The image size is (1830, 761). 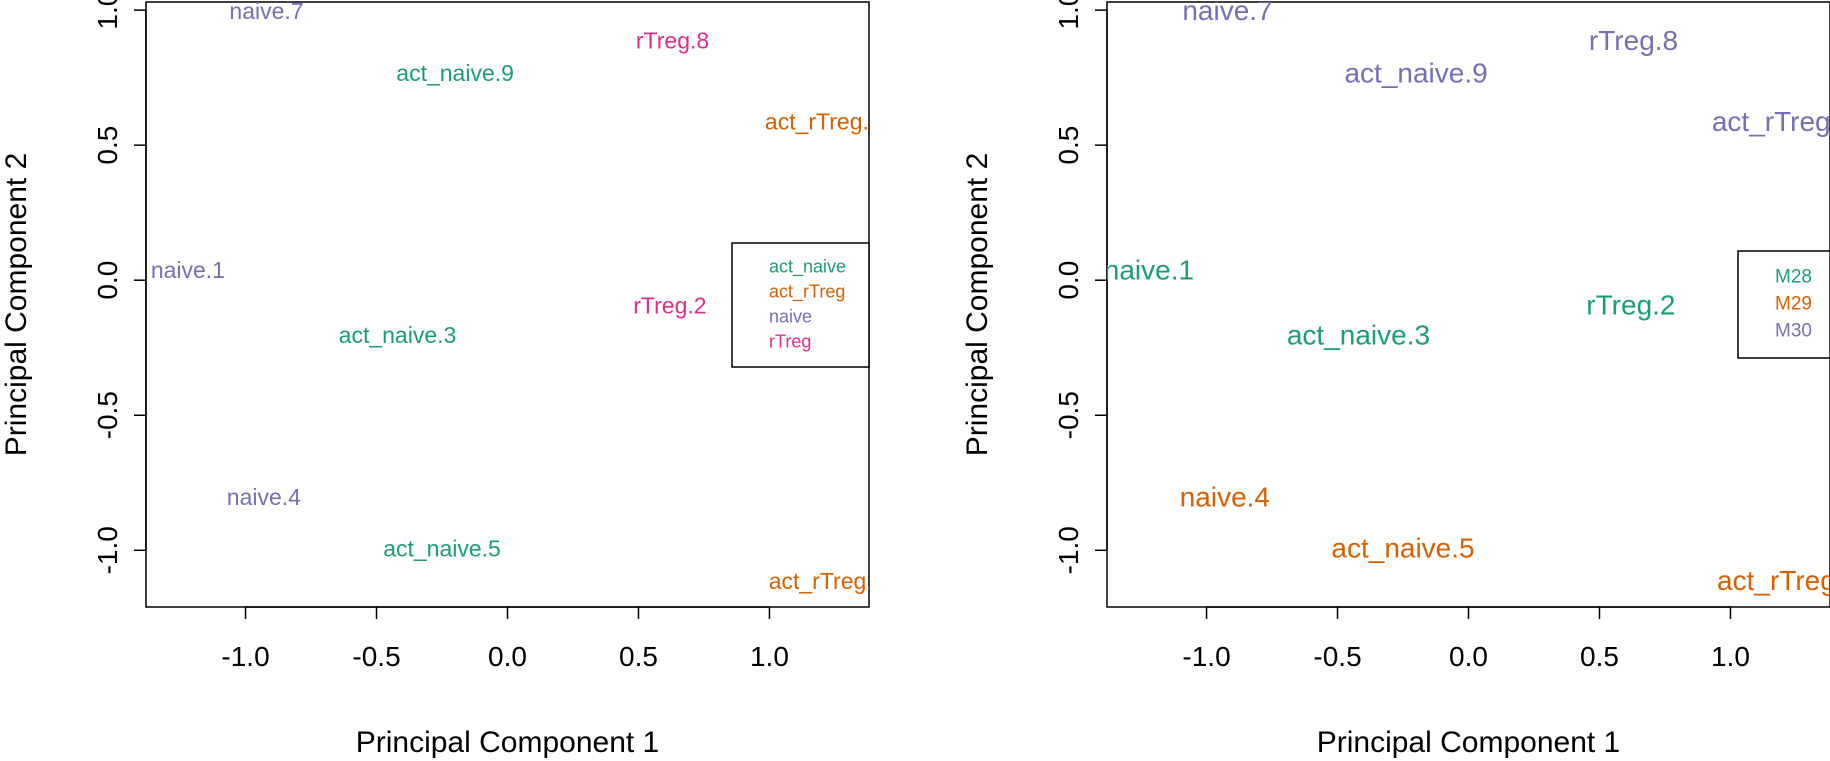 I want to click on legend-entry-act-naive: act_naive, so click(x=807, y=266).